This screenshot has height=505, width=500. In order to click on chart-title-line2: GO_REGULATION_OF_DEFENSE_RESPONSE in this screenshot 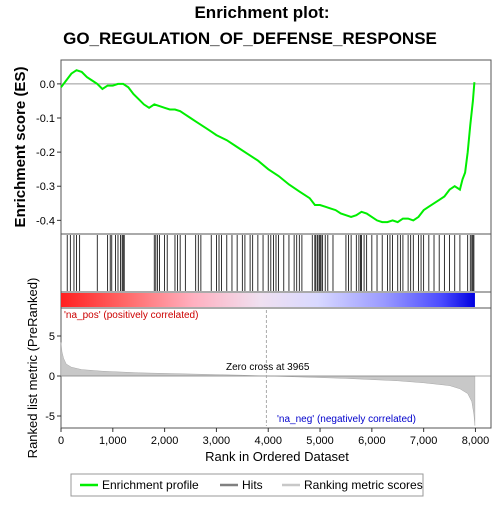, I will do `click(250, 38)`.